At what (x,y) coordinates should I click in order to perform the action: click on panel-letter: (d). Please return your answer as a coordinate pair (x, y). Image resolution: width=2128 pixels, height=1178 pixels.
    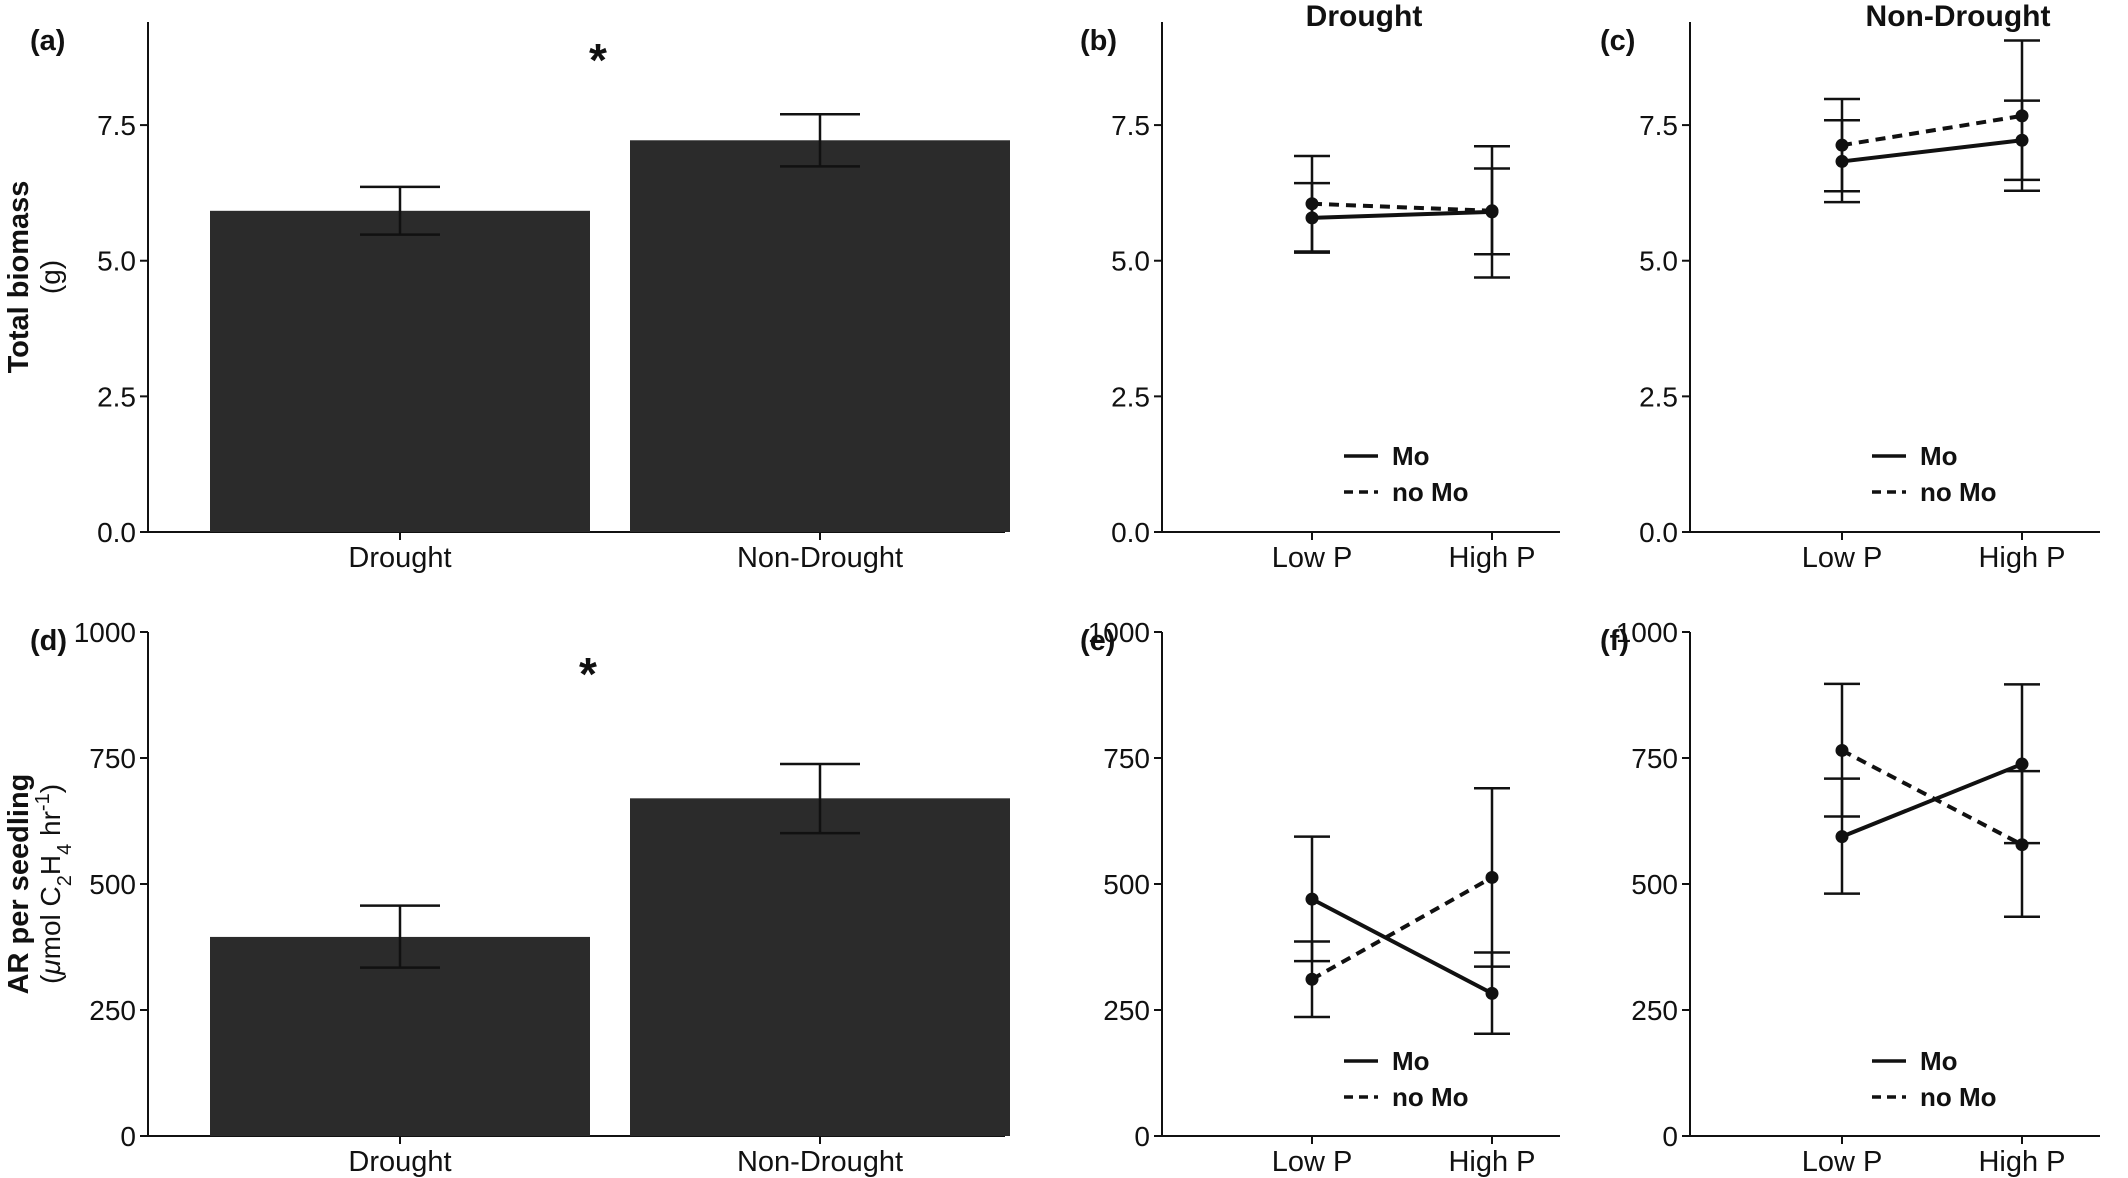
    Looking at the image, I should click on (48, 641).